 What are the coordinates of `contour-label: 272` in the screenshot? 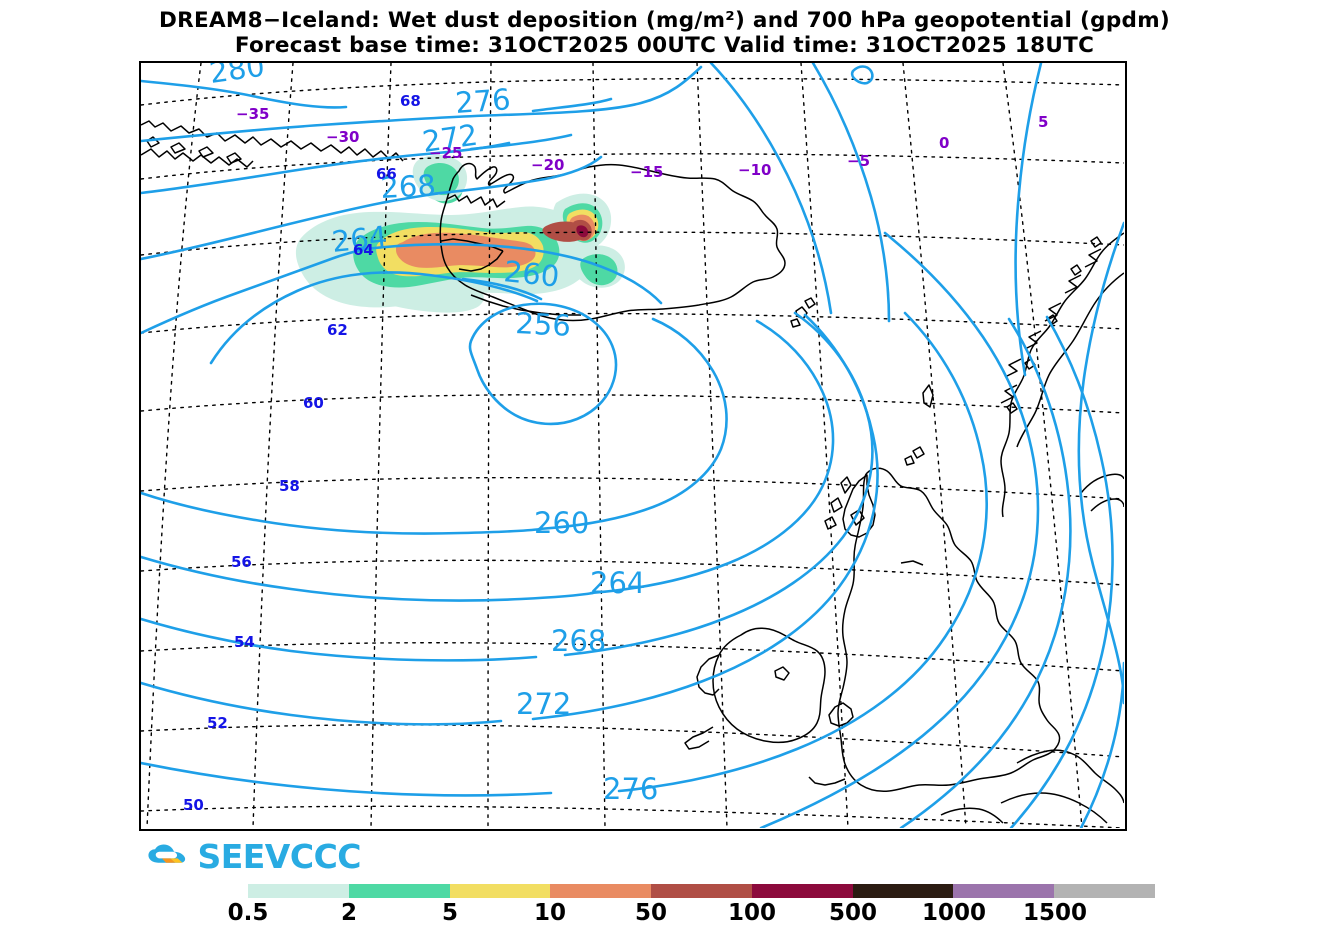 It's located at (450, 138).